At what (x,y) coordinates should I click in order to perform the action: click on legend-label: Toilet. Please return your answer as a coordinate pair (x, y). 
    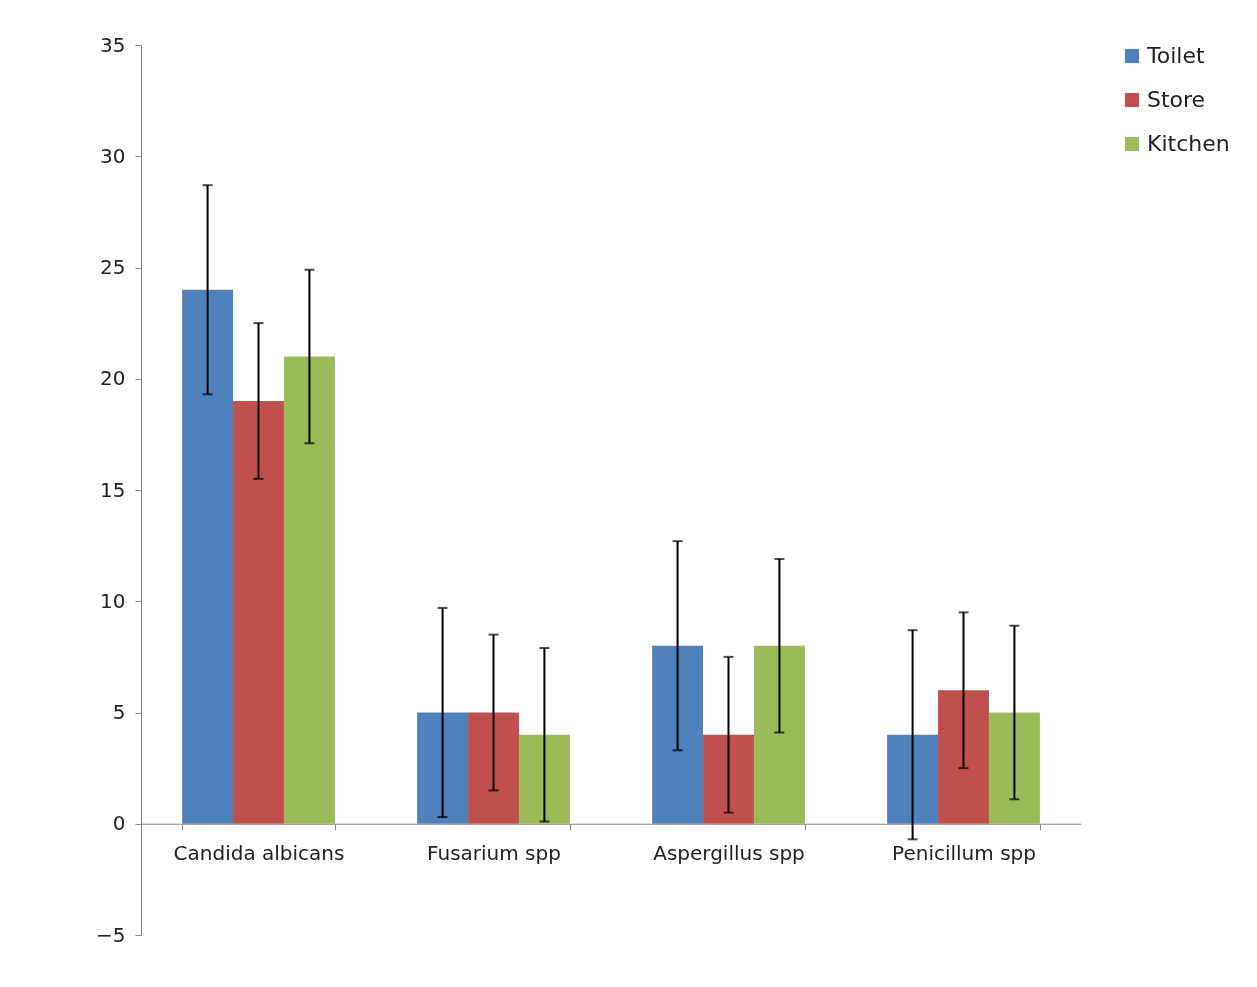
    Looking at the image, I should click on (1175, 55).